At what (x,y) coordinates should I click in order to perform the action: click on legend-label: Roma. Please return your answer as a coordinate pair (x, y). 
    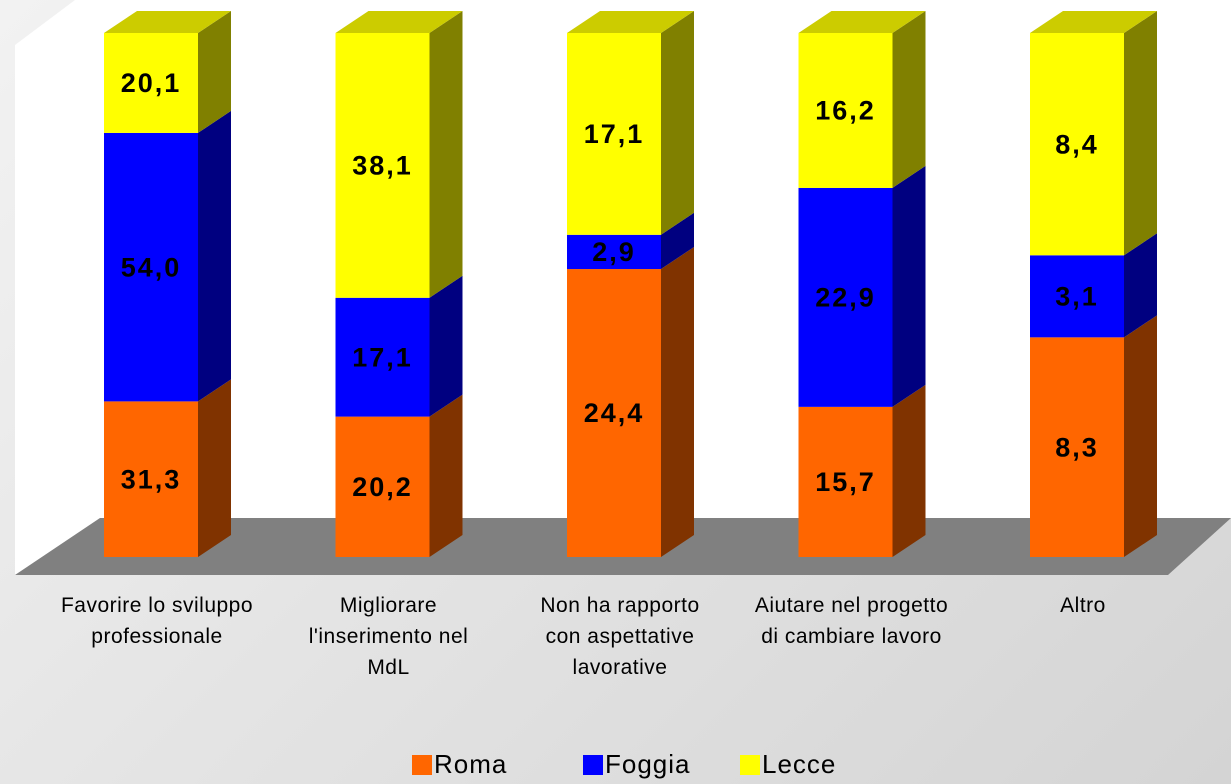
    Looking at the image, I should click on (470, 764).